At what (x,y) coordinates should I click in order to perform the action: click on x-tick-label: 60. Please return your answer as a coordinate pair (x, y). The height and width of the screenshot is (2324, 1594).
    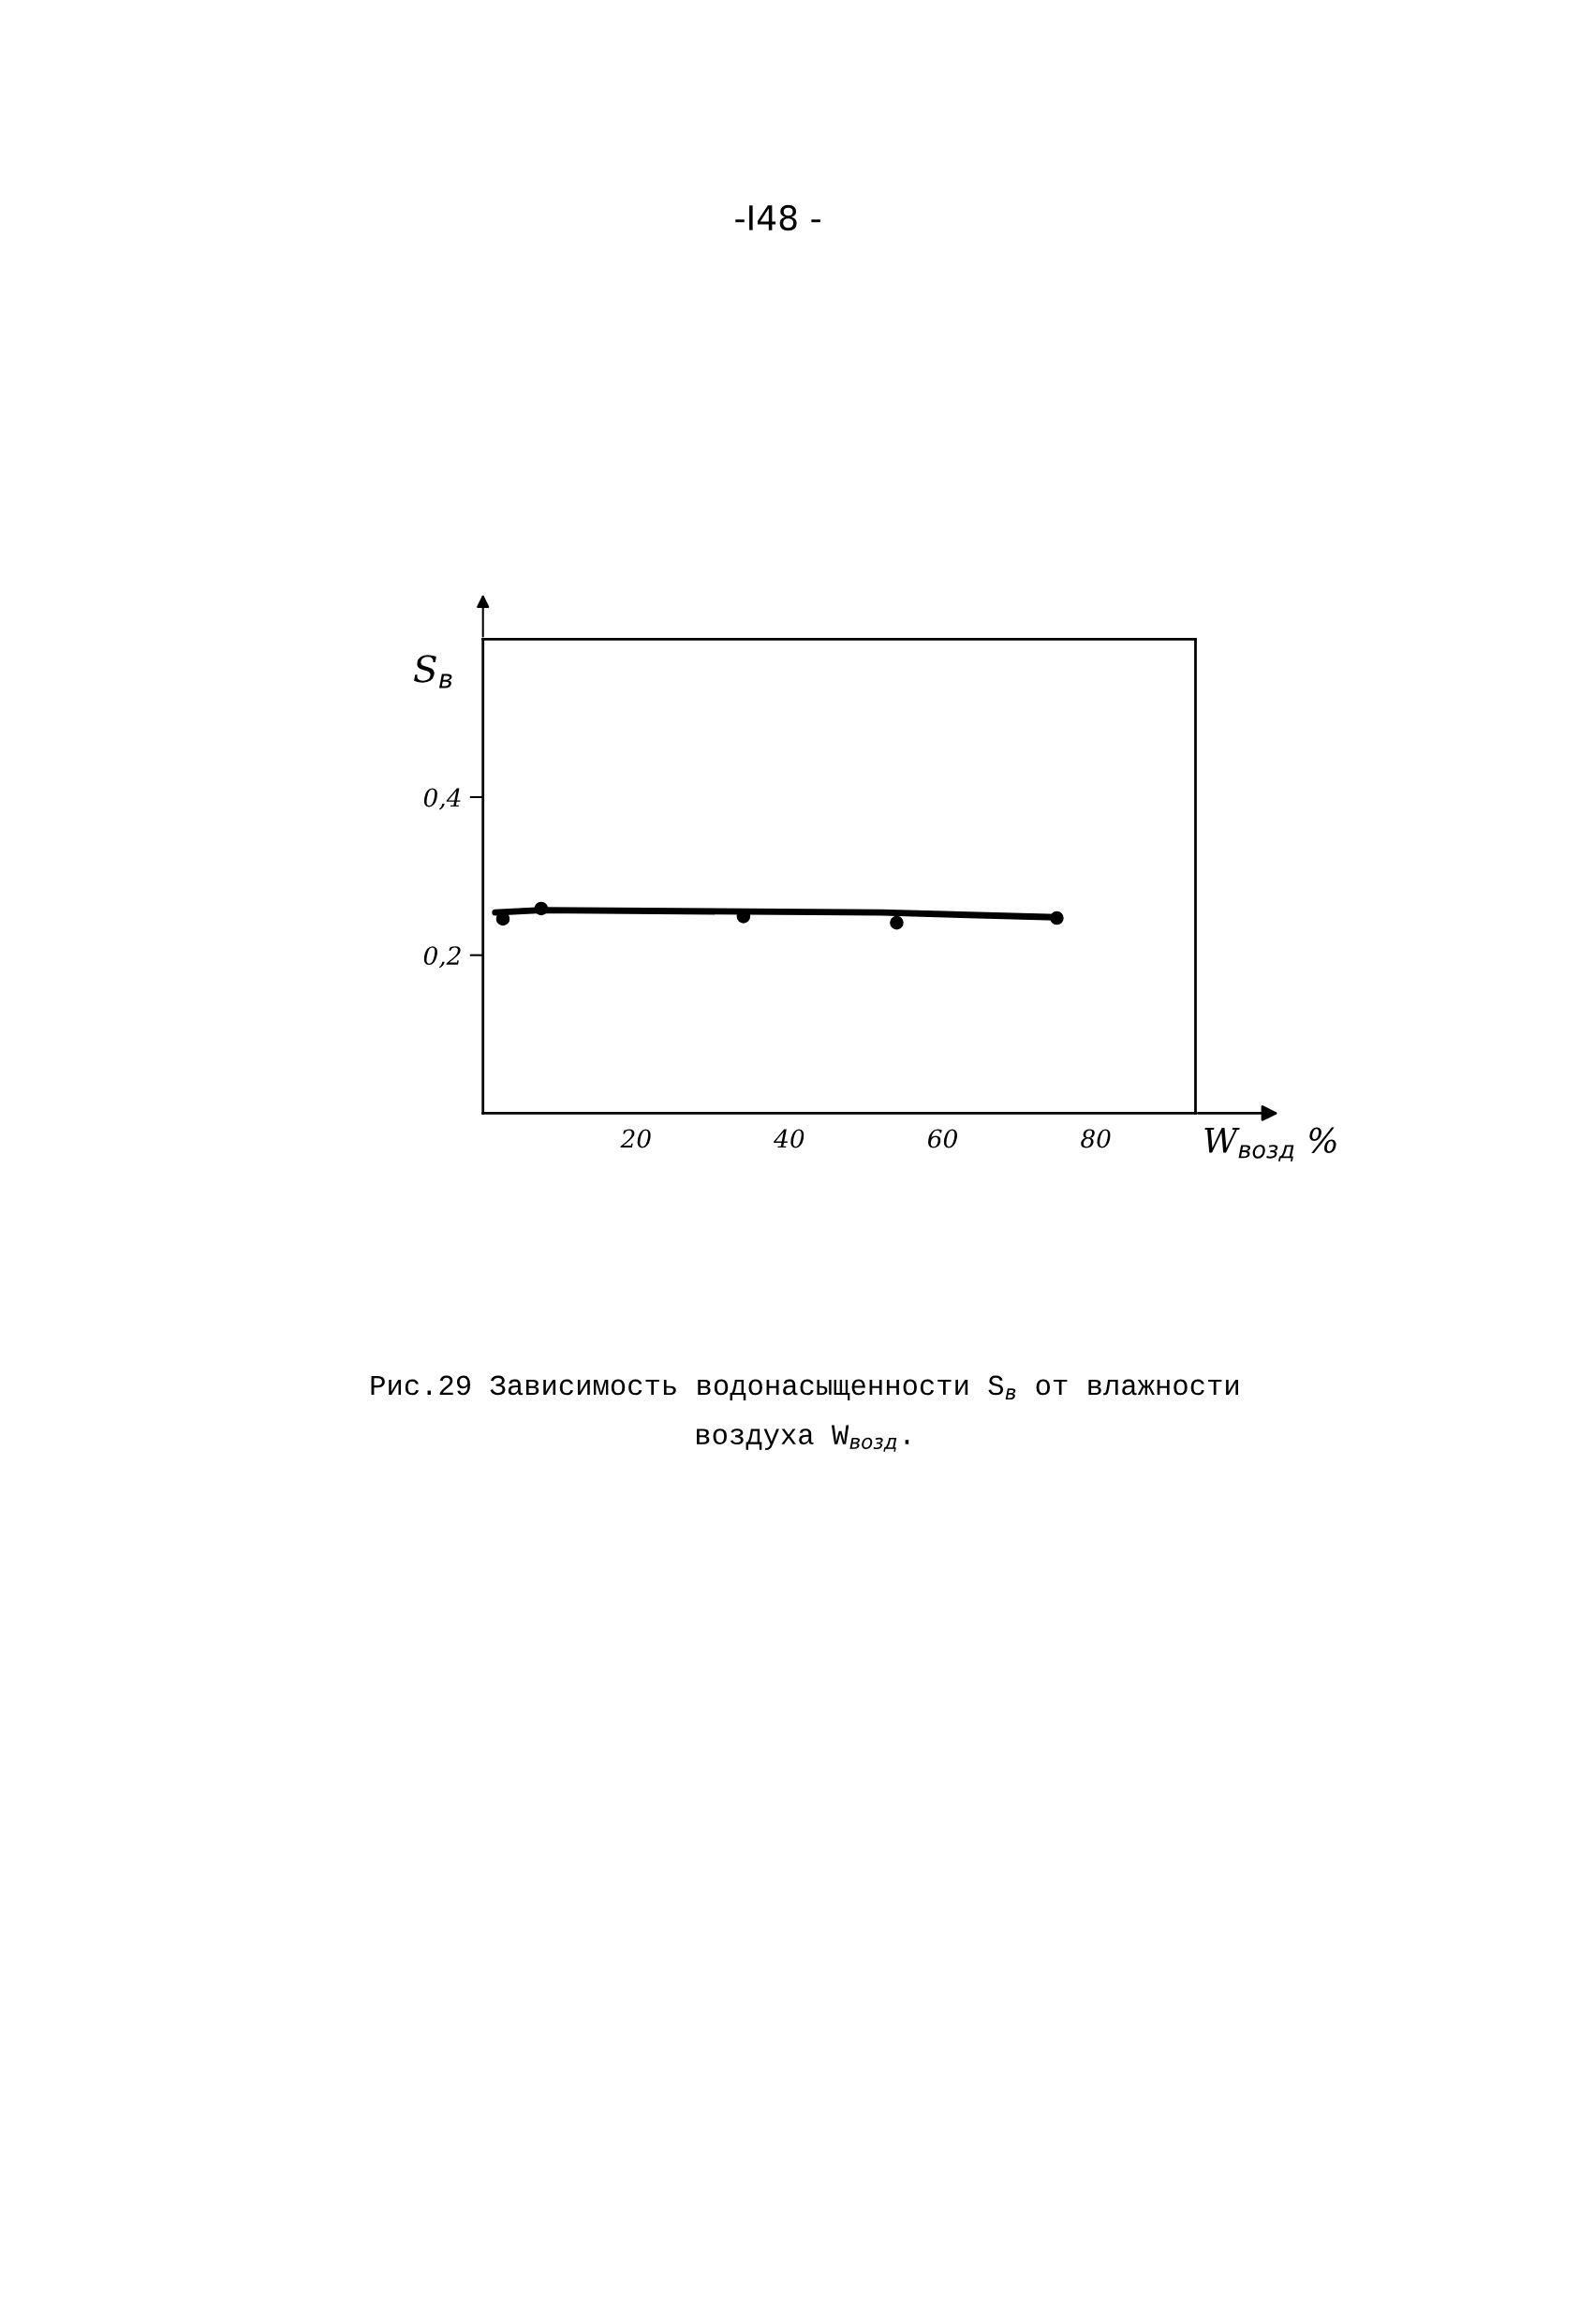
    Looking at the image, I should click on (942, 1138).